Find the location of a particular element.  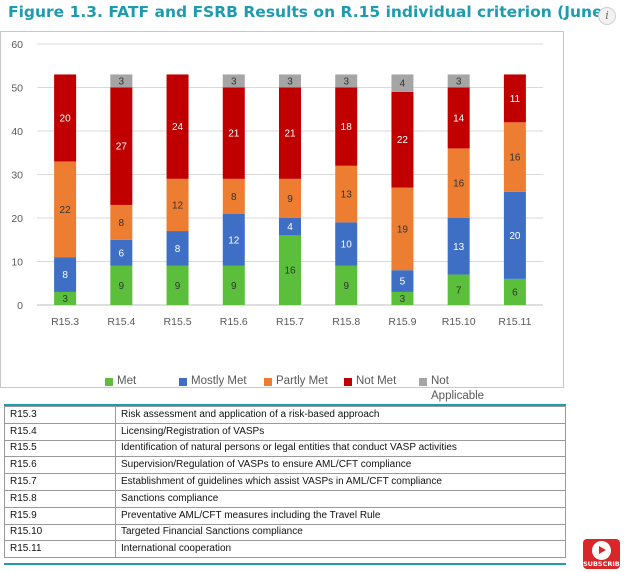

x-tick-label: R15.7 is located at coordinates (290, 322).